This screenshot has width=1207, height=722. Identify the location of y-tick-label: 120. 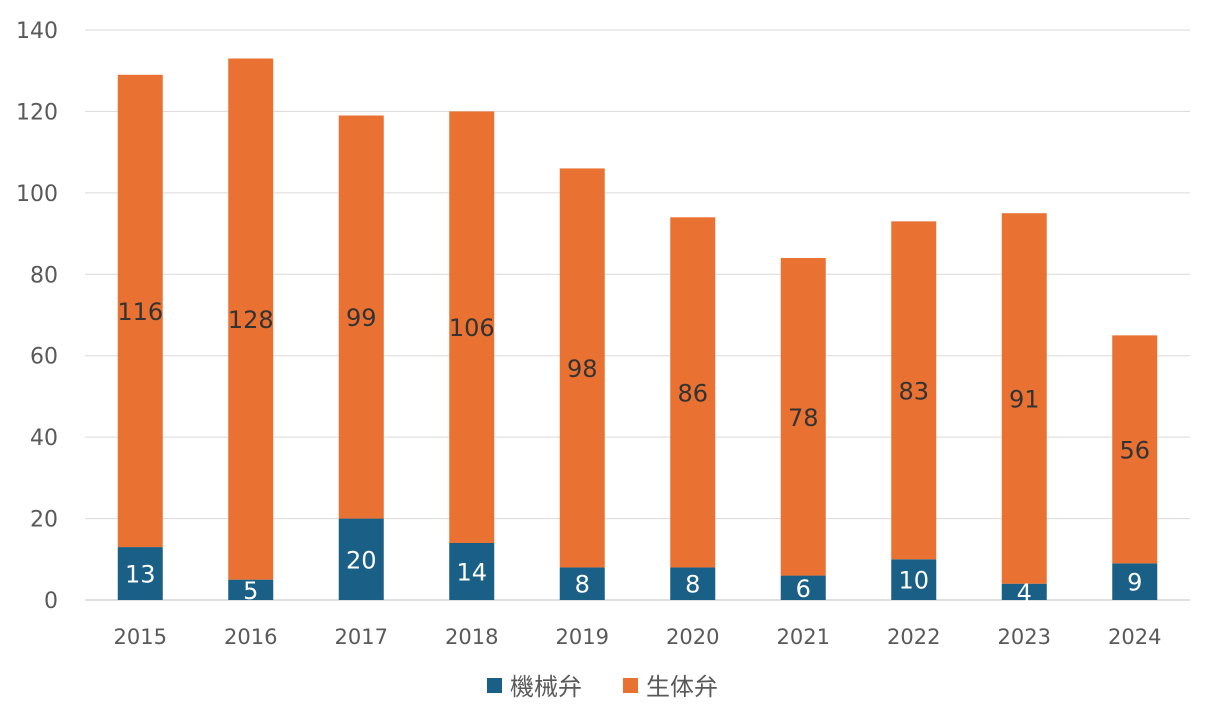
(37, 112).